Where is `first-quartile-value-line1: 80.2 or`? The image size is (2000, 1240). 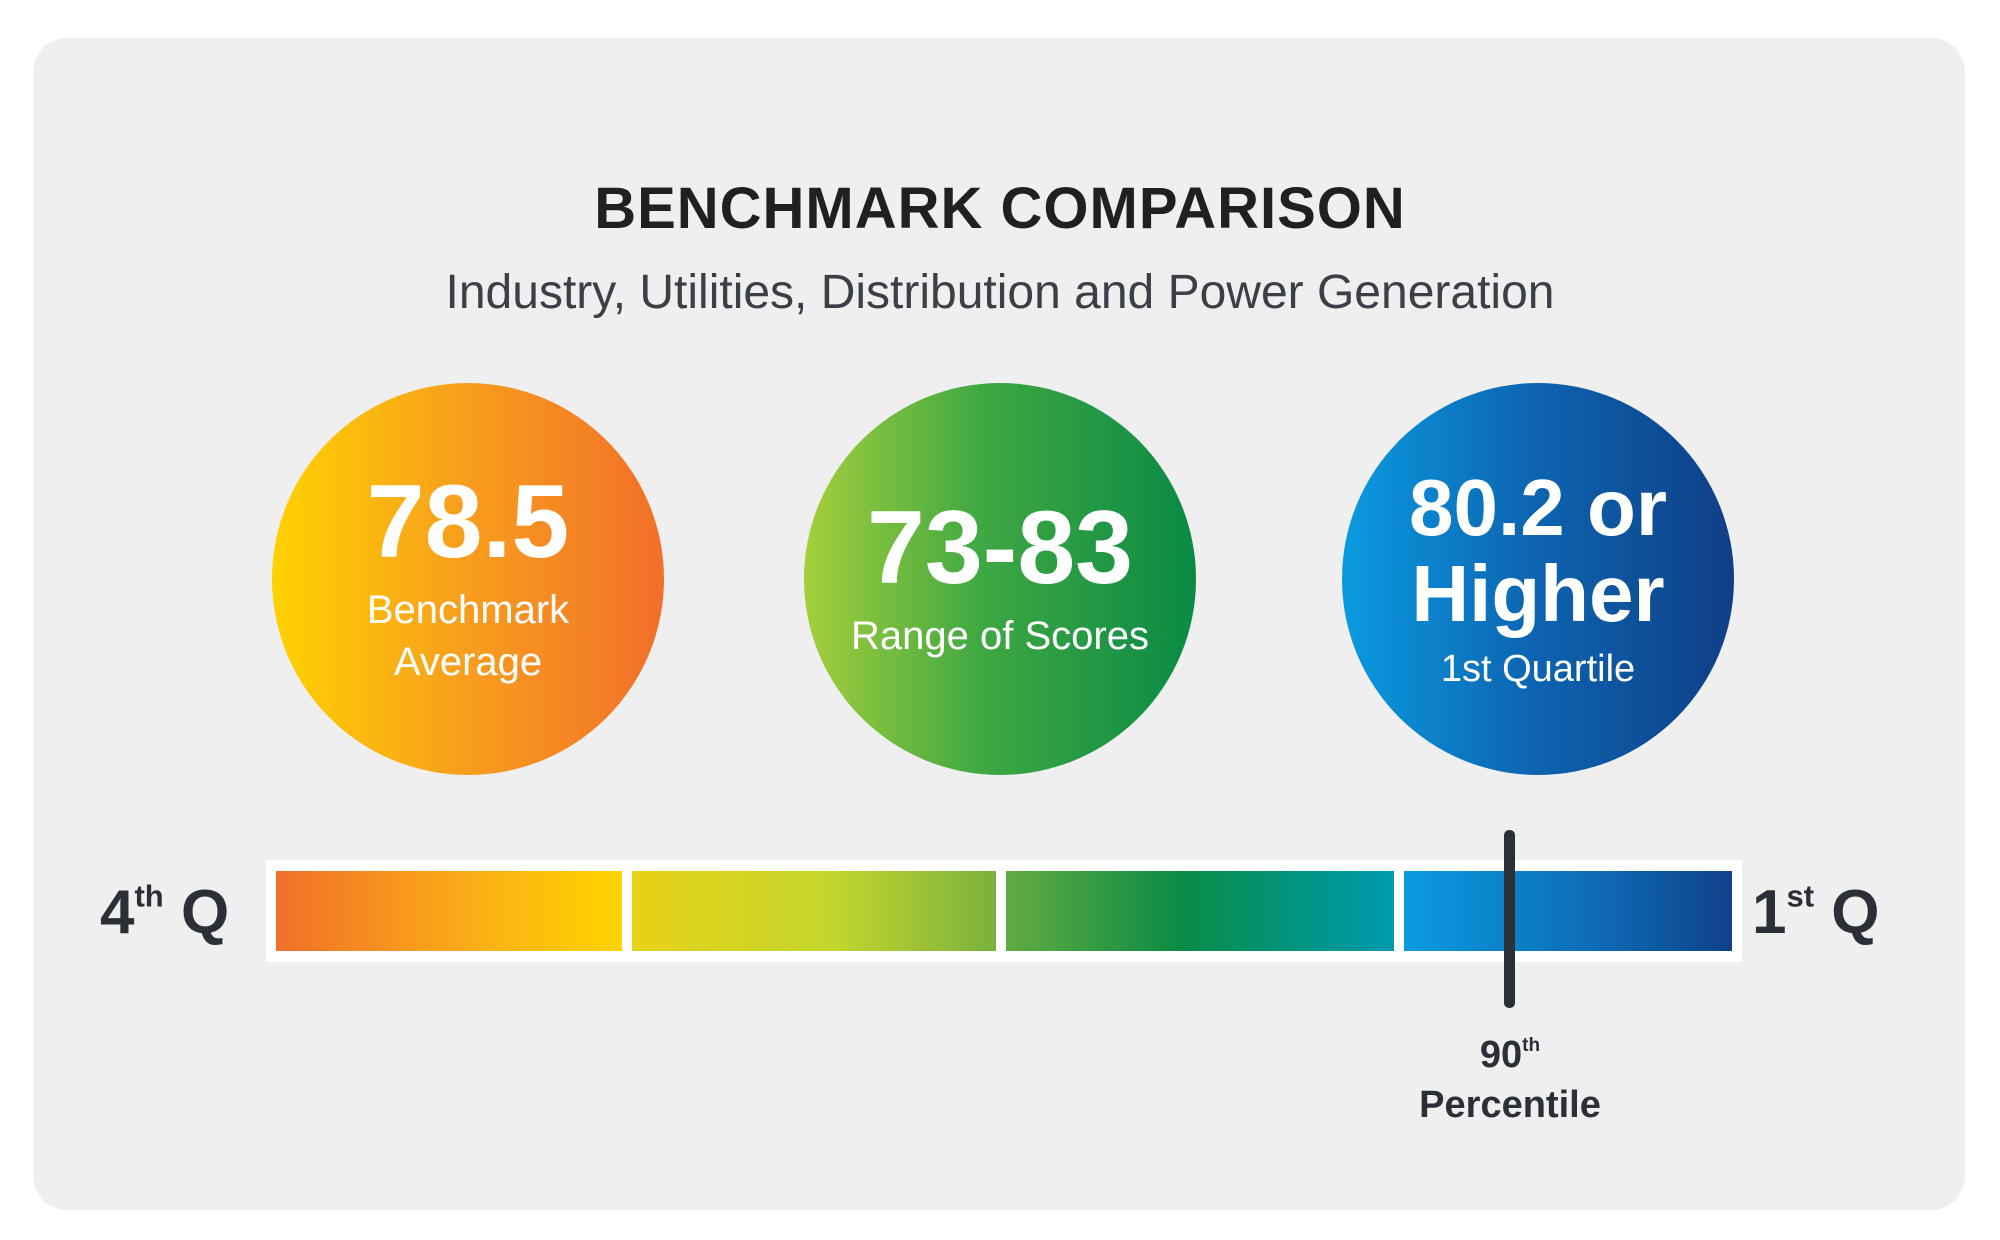
first-quartile-value-line1: 80.2 or is located at coordinates (1538, 507).